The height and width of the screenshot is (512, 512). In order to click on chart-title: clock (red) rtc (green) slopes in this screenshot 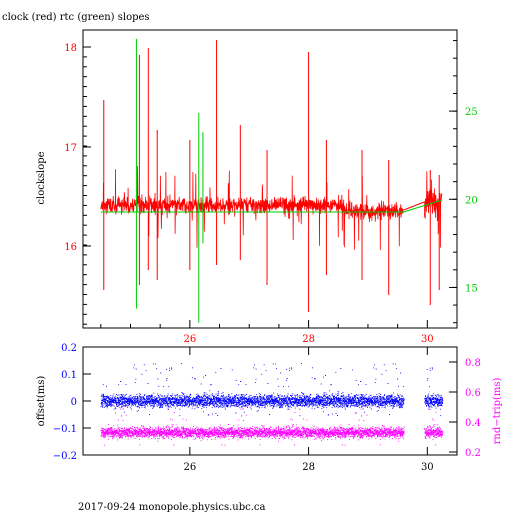, I will do `click(76, 17)`.